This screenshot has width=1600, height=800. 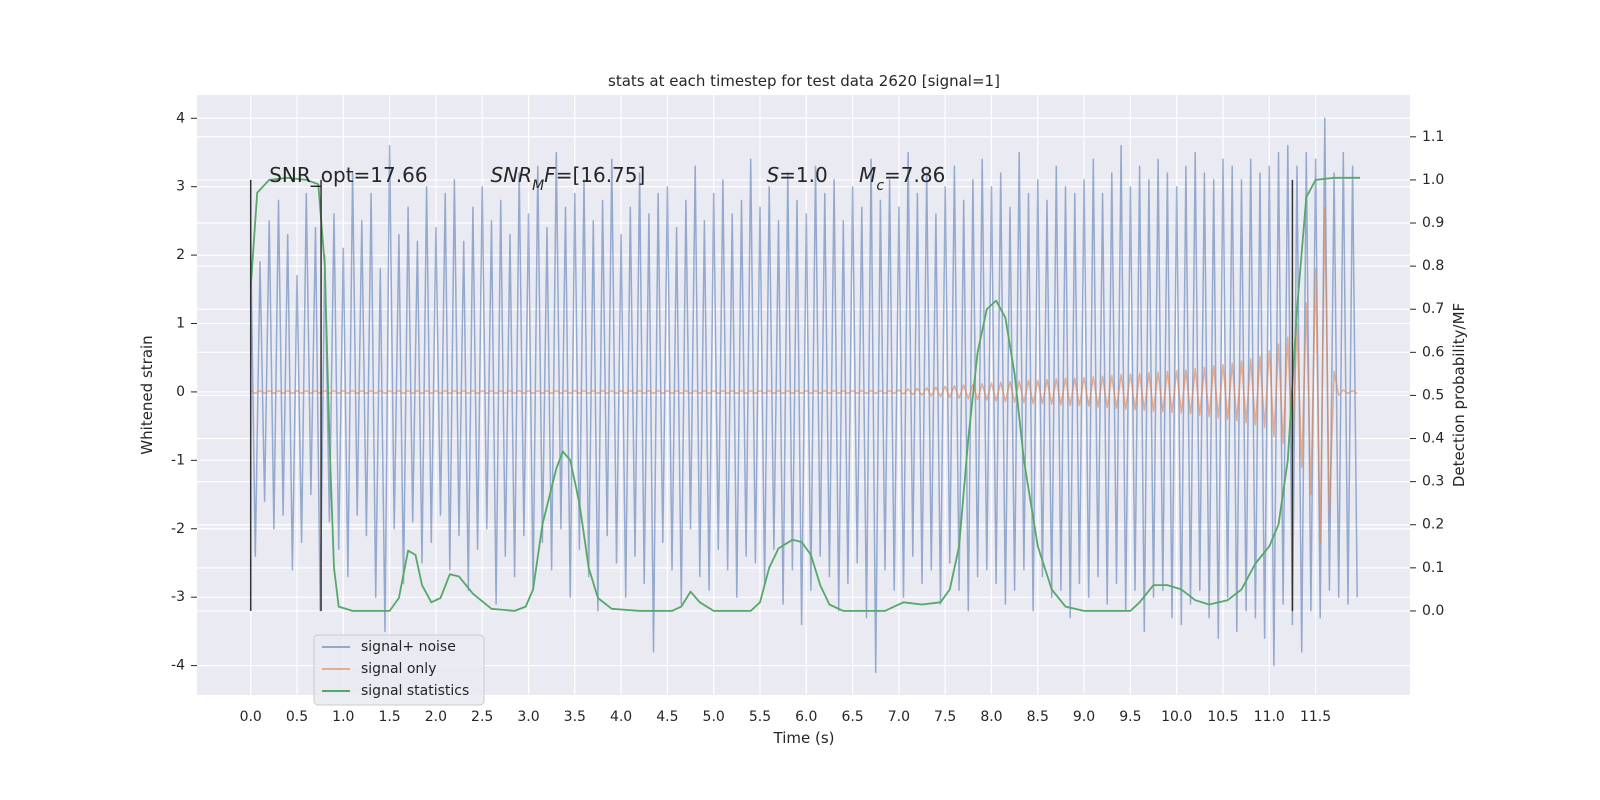 What do you see at coordinates (528, 717) in the screenshot?
I see `x-tick-label: 3.0` at bounding box center [528, 717].